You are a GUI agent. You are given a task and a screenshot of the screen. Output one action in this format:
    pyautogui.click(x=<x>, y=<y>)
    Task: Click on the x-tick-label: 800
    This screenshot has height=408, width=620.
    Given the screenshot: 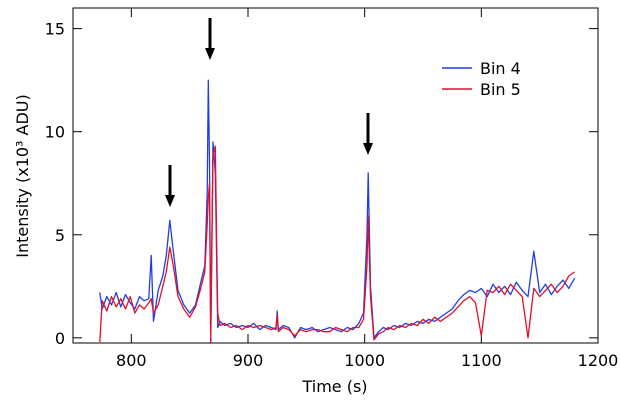 What is the action you would take?
    pyautogui.click(x=131, y=360)
    